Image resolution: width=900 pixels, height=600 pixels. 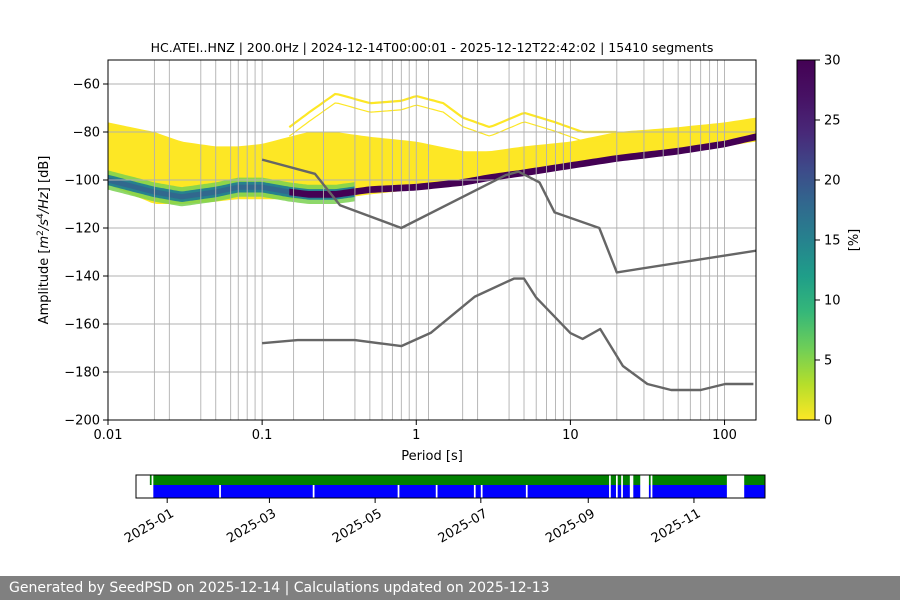 What do you see at coordinates (463, 526) in the screenshot?
I see `timeline-tick-label: 2025-07` at bounding box center [463, 526].